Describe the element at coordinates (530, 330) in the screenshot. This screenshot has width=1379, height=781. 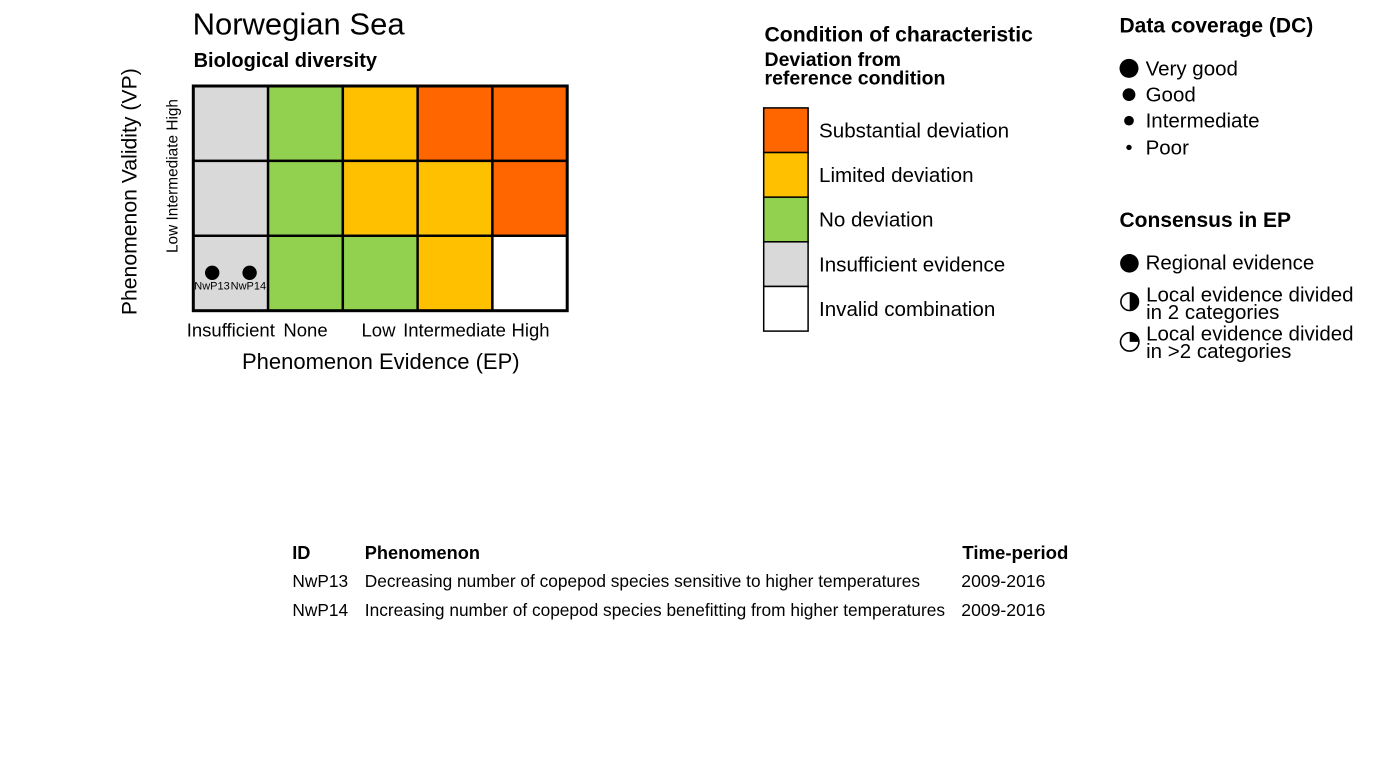
I see `svg-text: High` at that location.